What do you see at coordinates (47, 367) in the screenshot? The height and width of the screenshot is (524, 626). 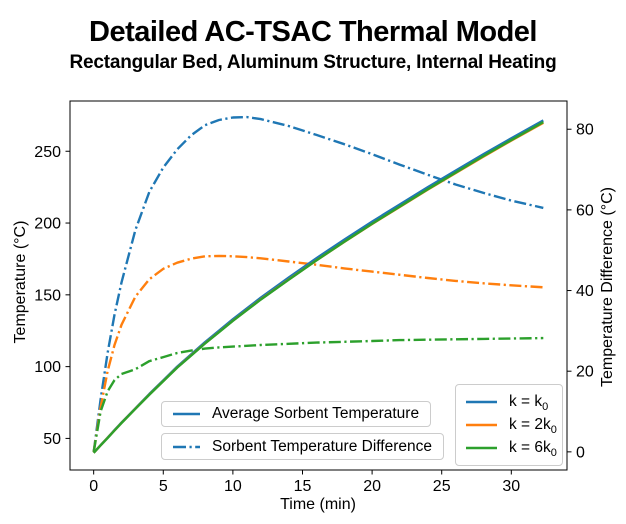 I see `y-tick-label-left: 100` at bounding box center [47, 367].